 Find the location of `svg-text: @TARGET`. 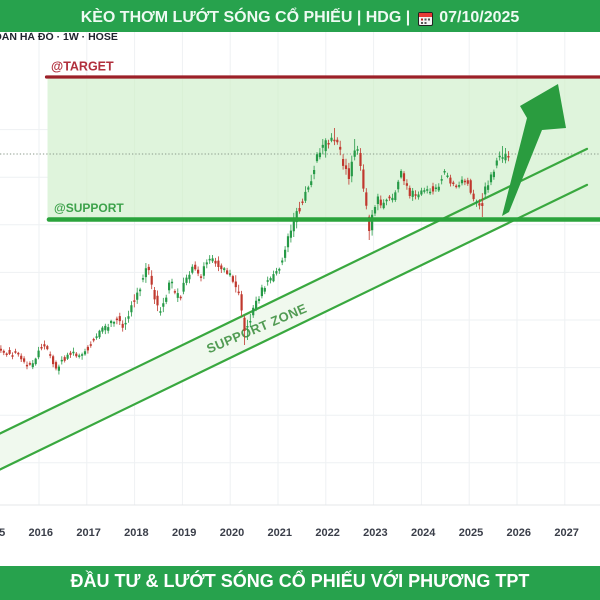

svg-text: @TARGET is located at coordinates (82, 67).